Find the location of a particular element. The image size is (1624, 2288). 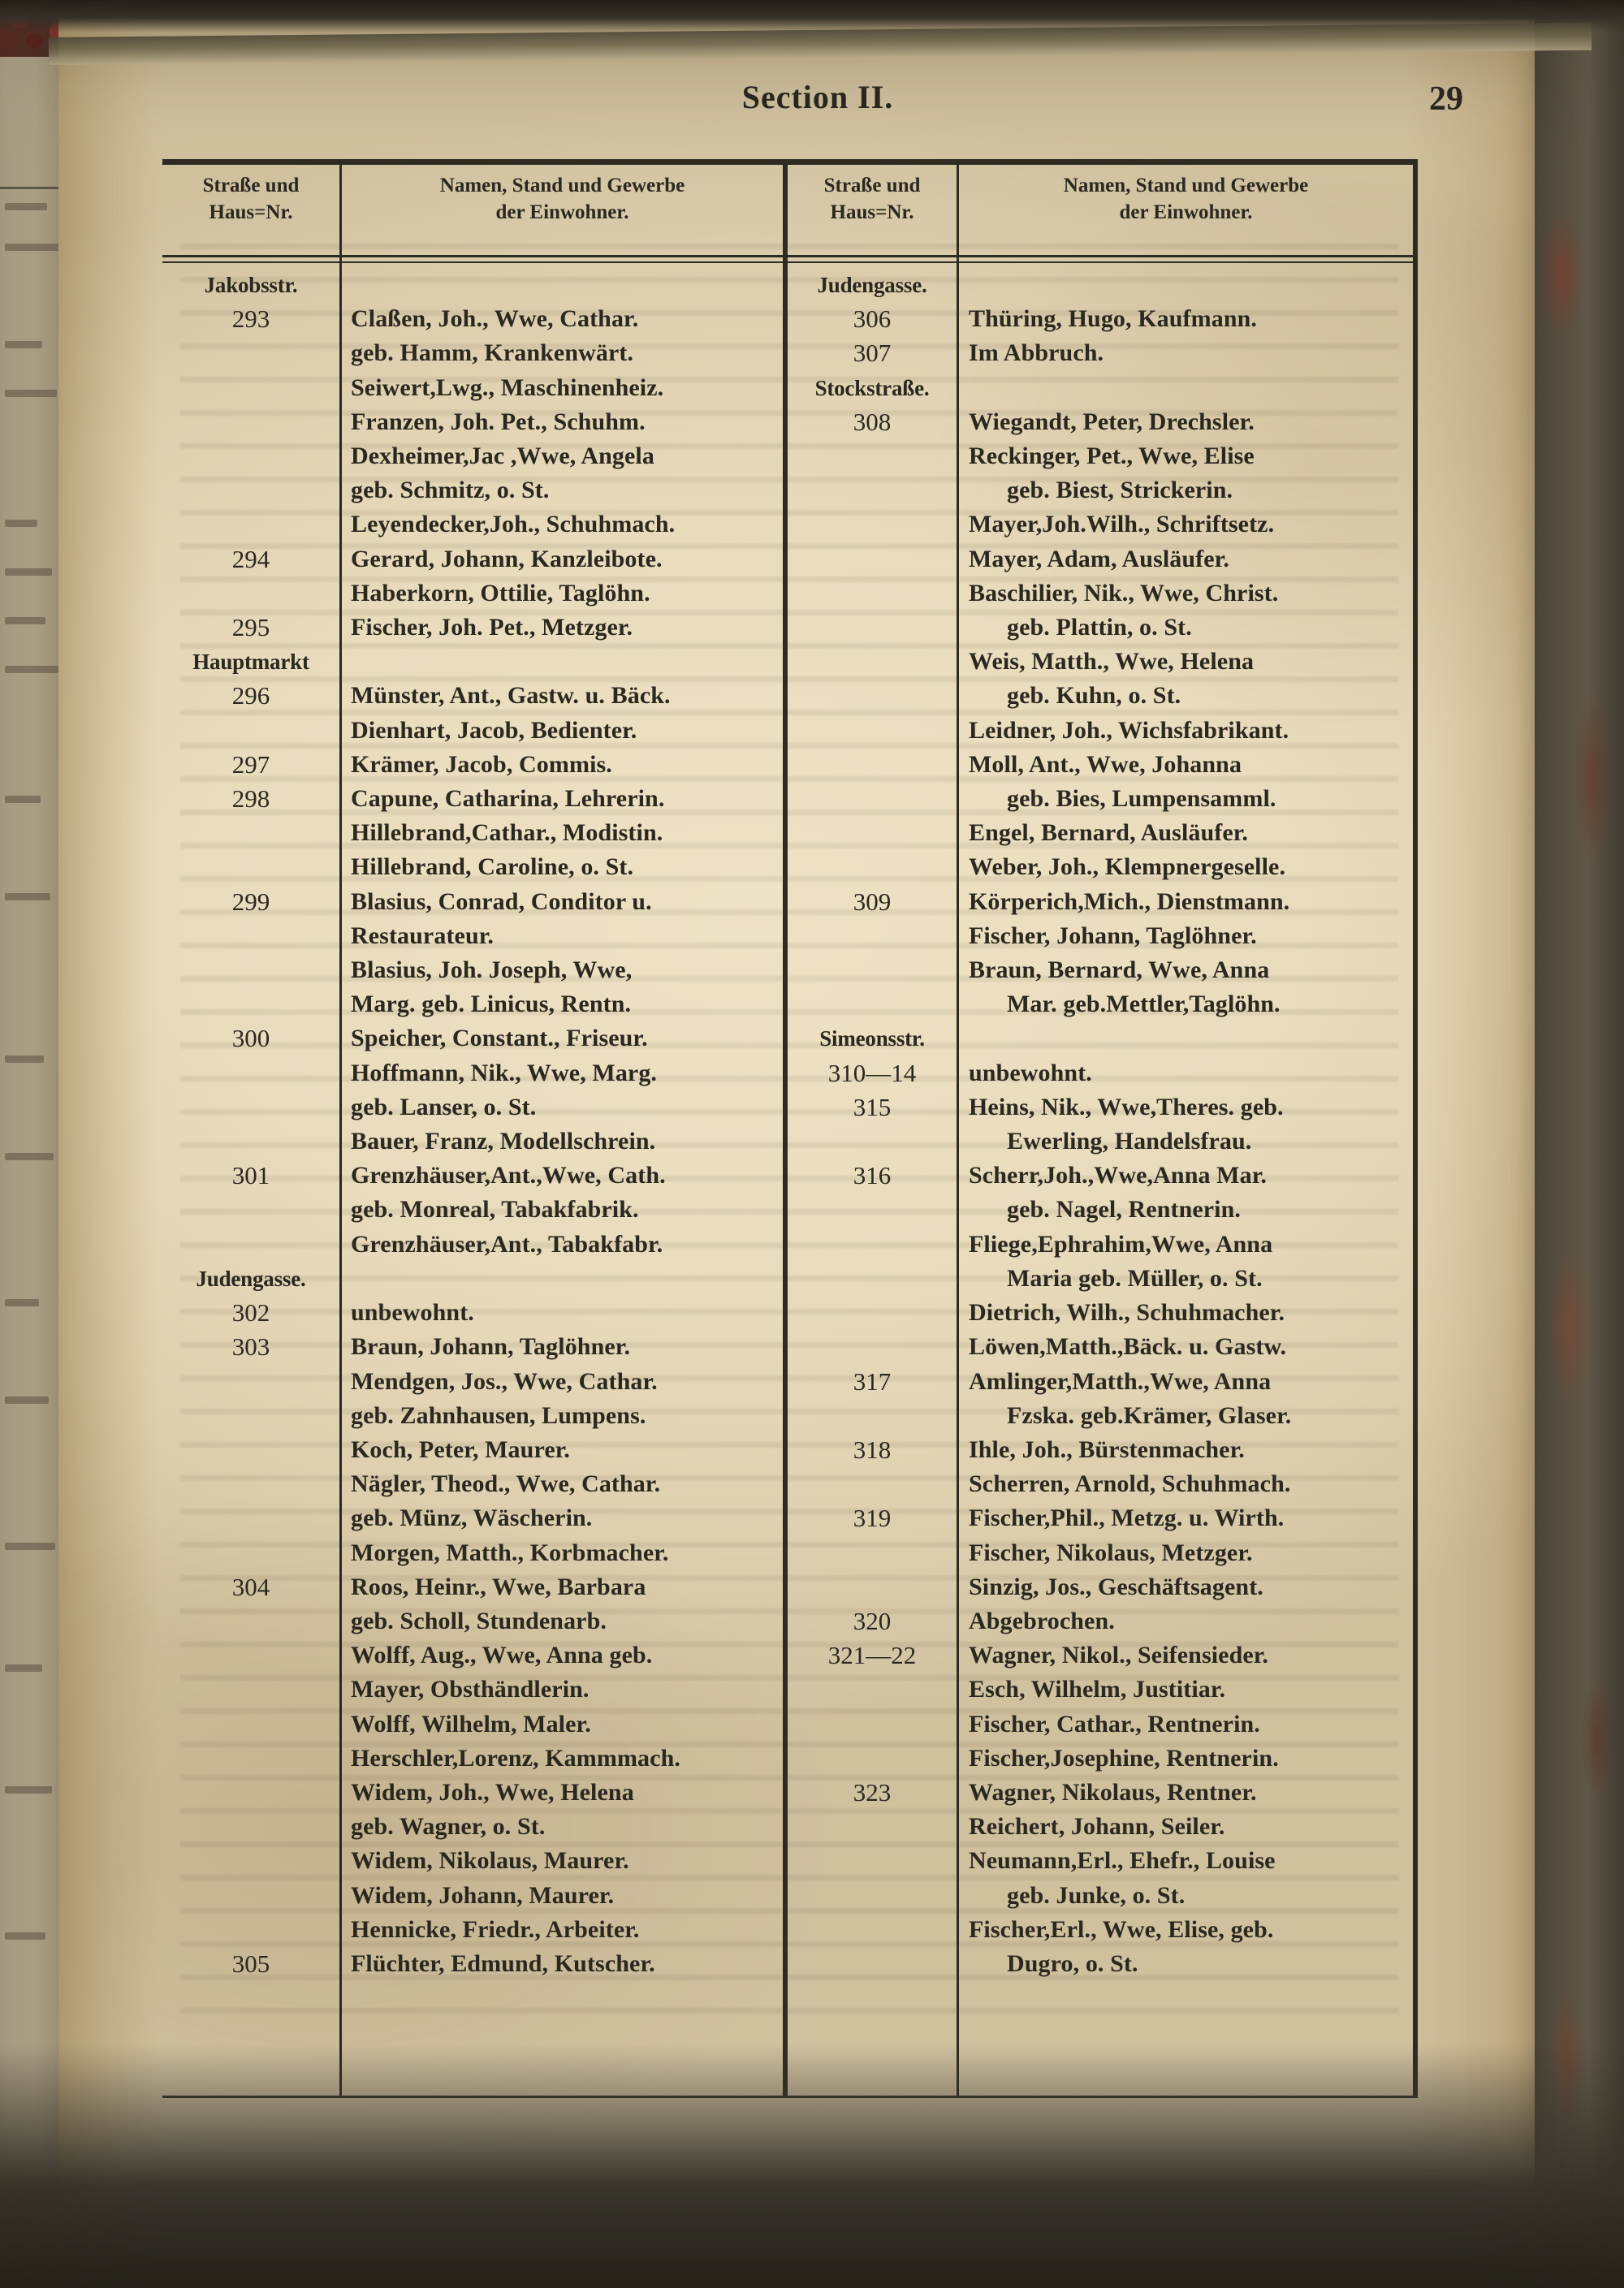

directory-entry-row: Franzen, Joh. Pet., Schuhm. is located at coordinates (472, 422).